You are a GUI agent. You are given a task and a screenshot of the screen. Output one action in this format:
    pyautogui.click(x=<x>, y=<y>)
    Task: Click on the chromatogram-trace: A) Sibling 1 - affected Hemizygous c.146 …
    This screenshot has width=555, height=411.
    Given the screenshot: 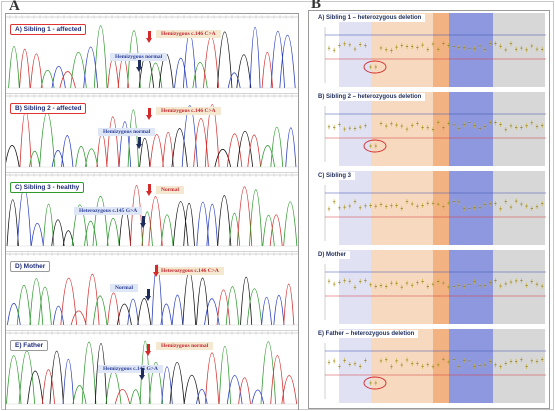 What is the action you would take?
    pyautogui.click(x=152, y=54)
    